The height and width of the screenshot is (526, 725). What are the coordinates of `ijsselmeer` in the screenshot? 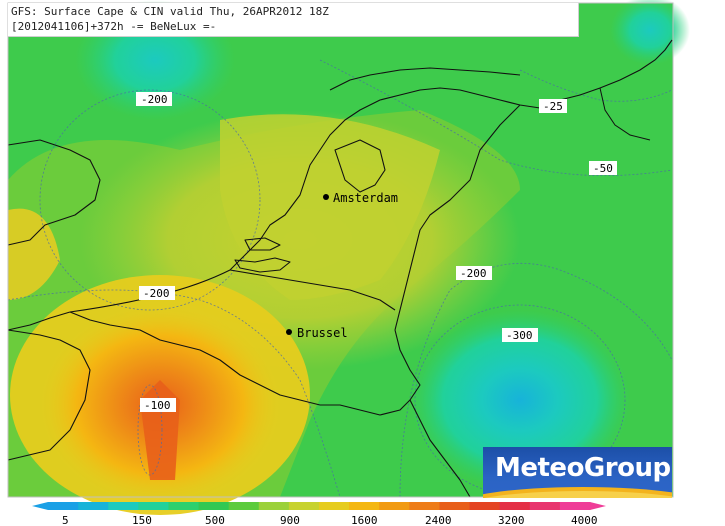 It's located at (360, 166).